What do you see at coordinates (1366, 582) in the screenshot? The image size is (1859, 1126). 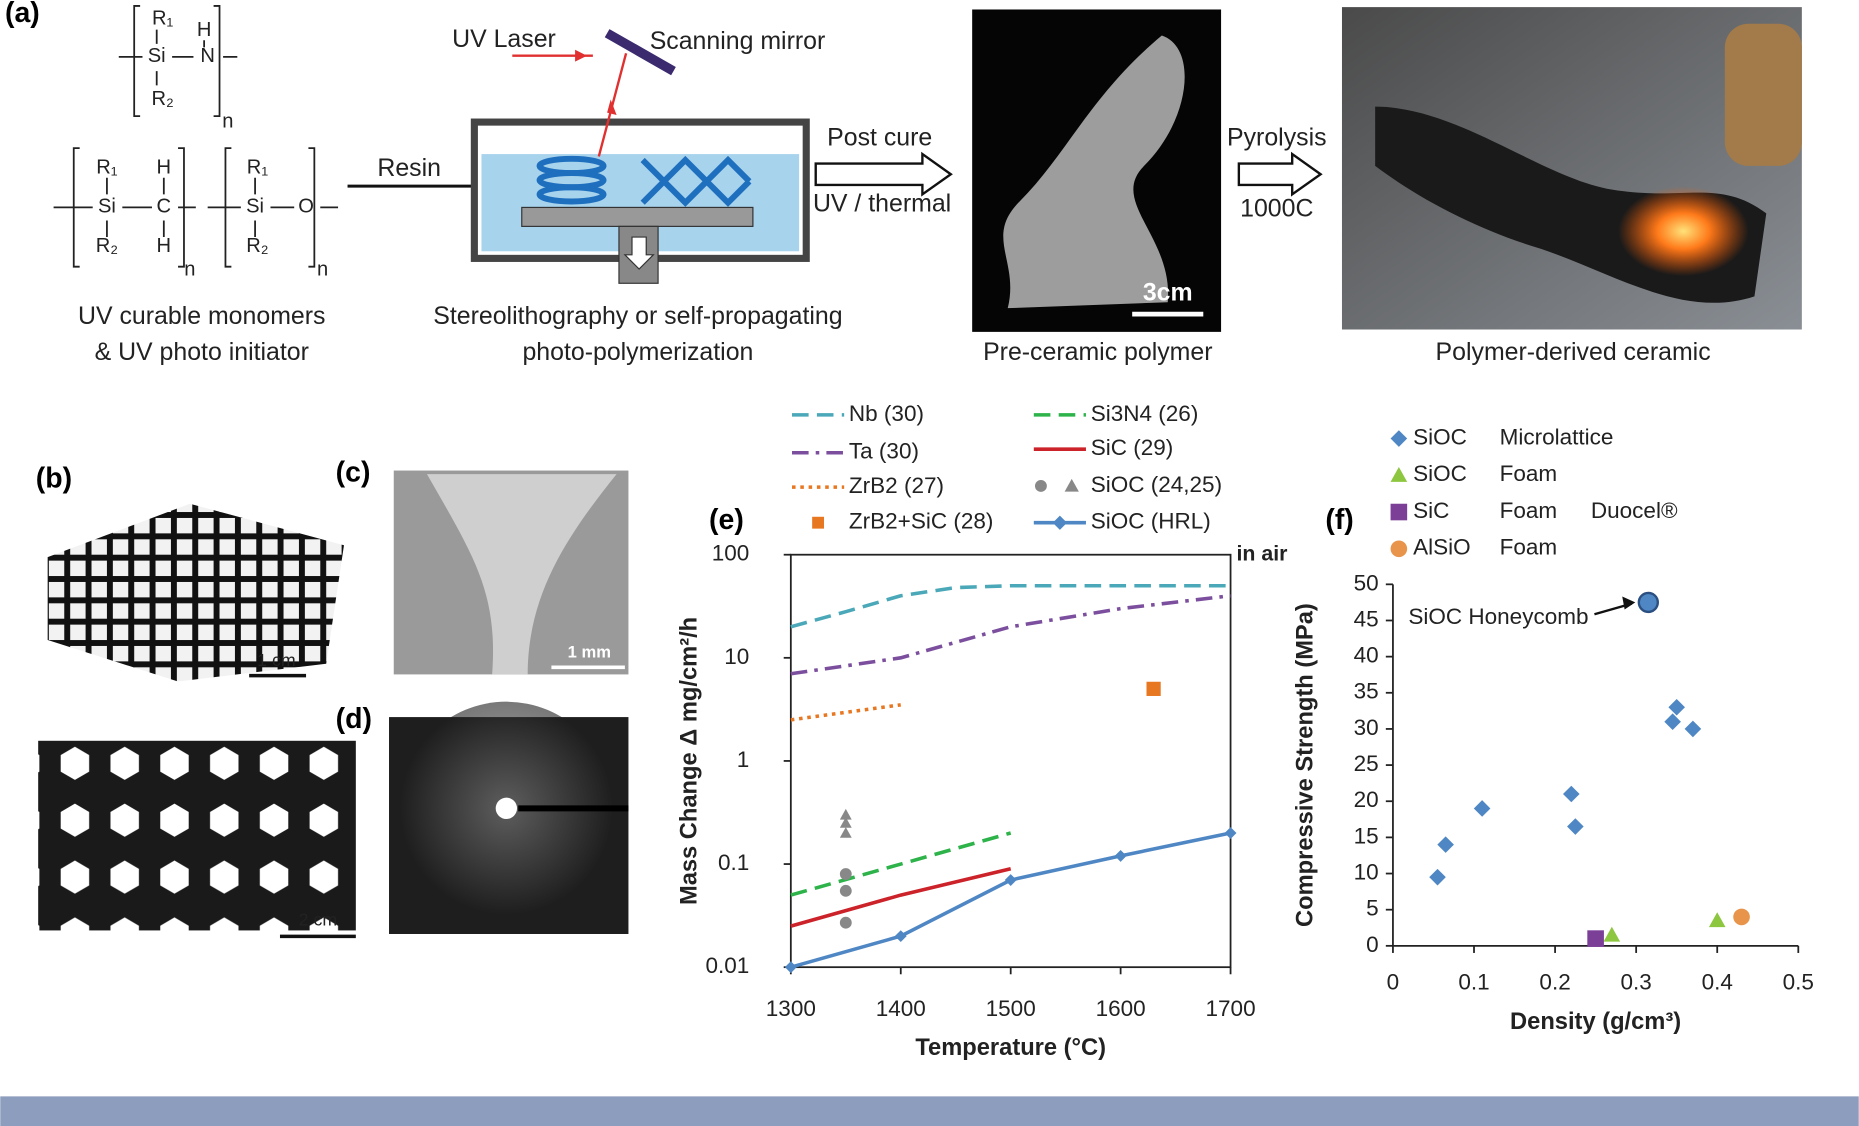 I see `y-tick-label: 50` at bounding box center [1366, 582].